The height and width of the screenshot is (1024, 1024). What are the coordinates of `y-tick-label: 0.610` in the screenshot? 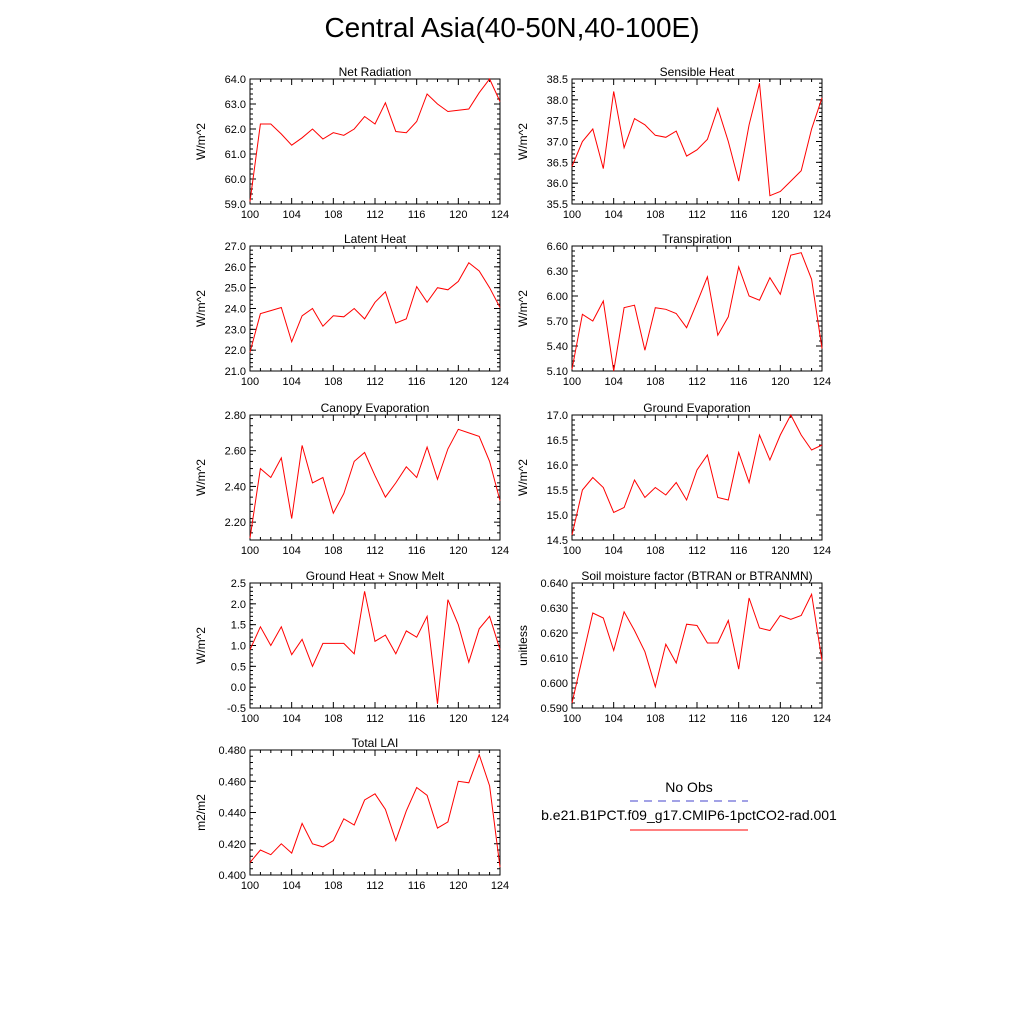 It's located at (554, 659).